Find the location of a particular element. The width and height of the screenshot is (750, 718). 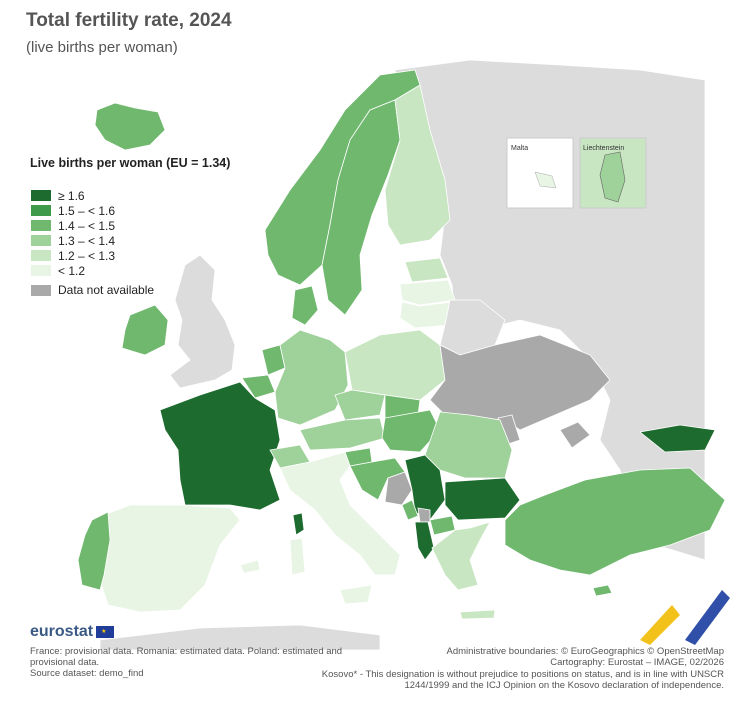

decorative-stripes is located at coordinates (685, 617).